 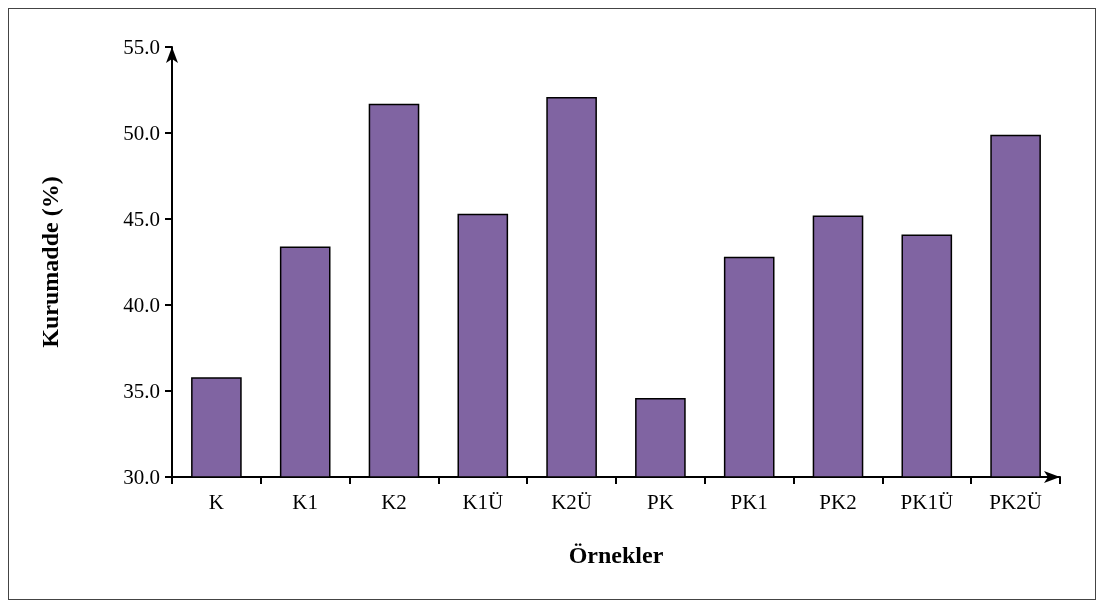 I want to click on x-tick-label: PK1Ü, so click(x=927, y=501).